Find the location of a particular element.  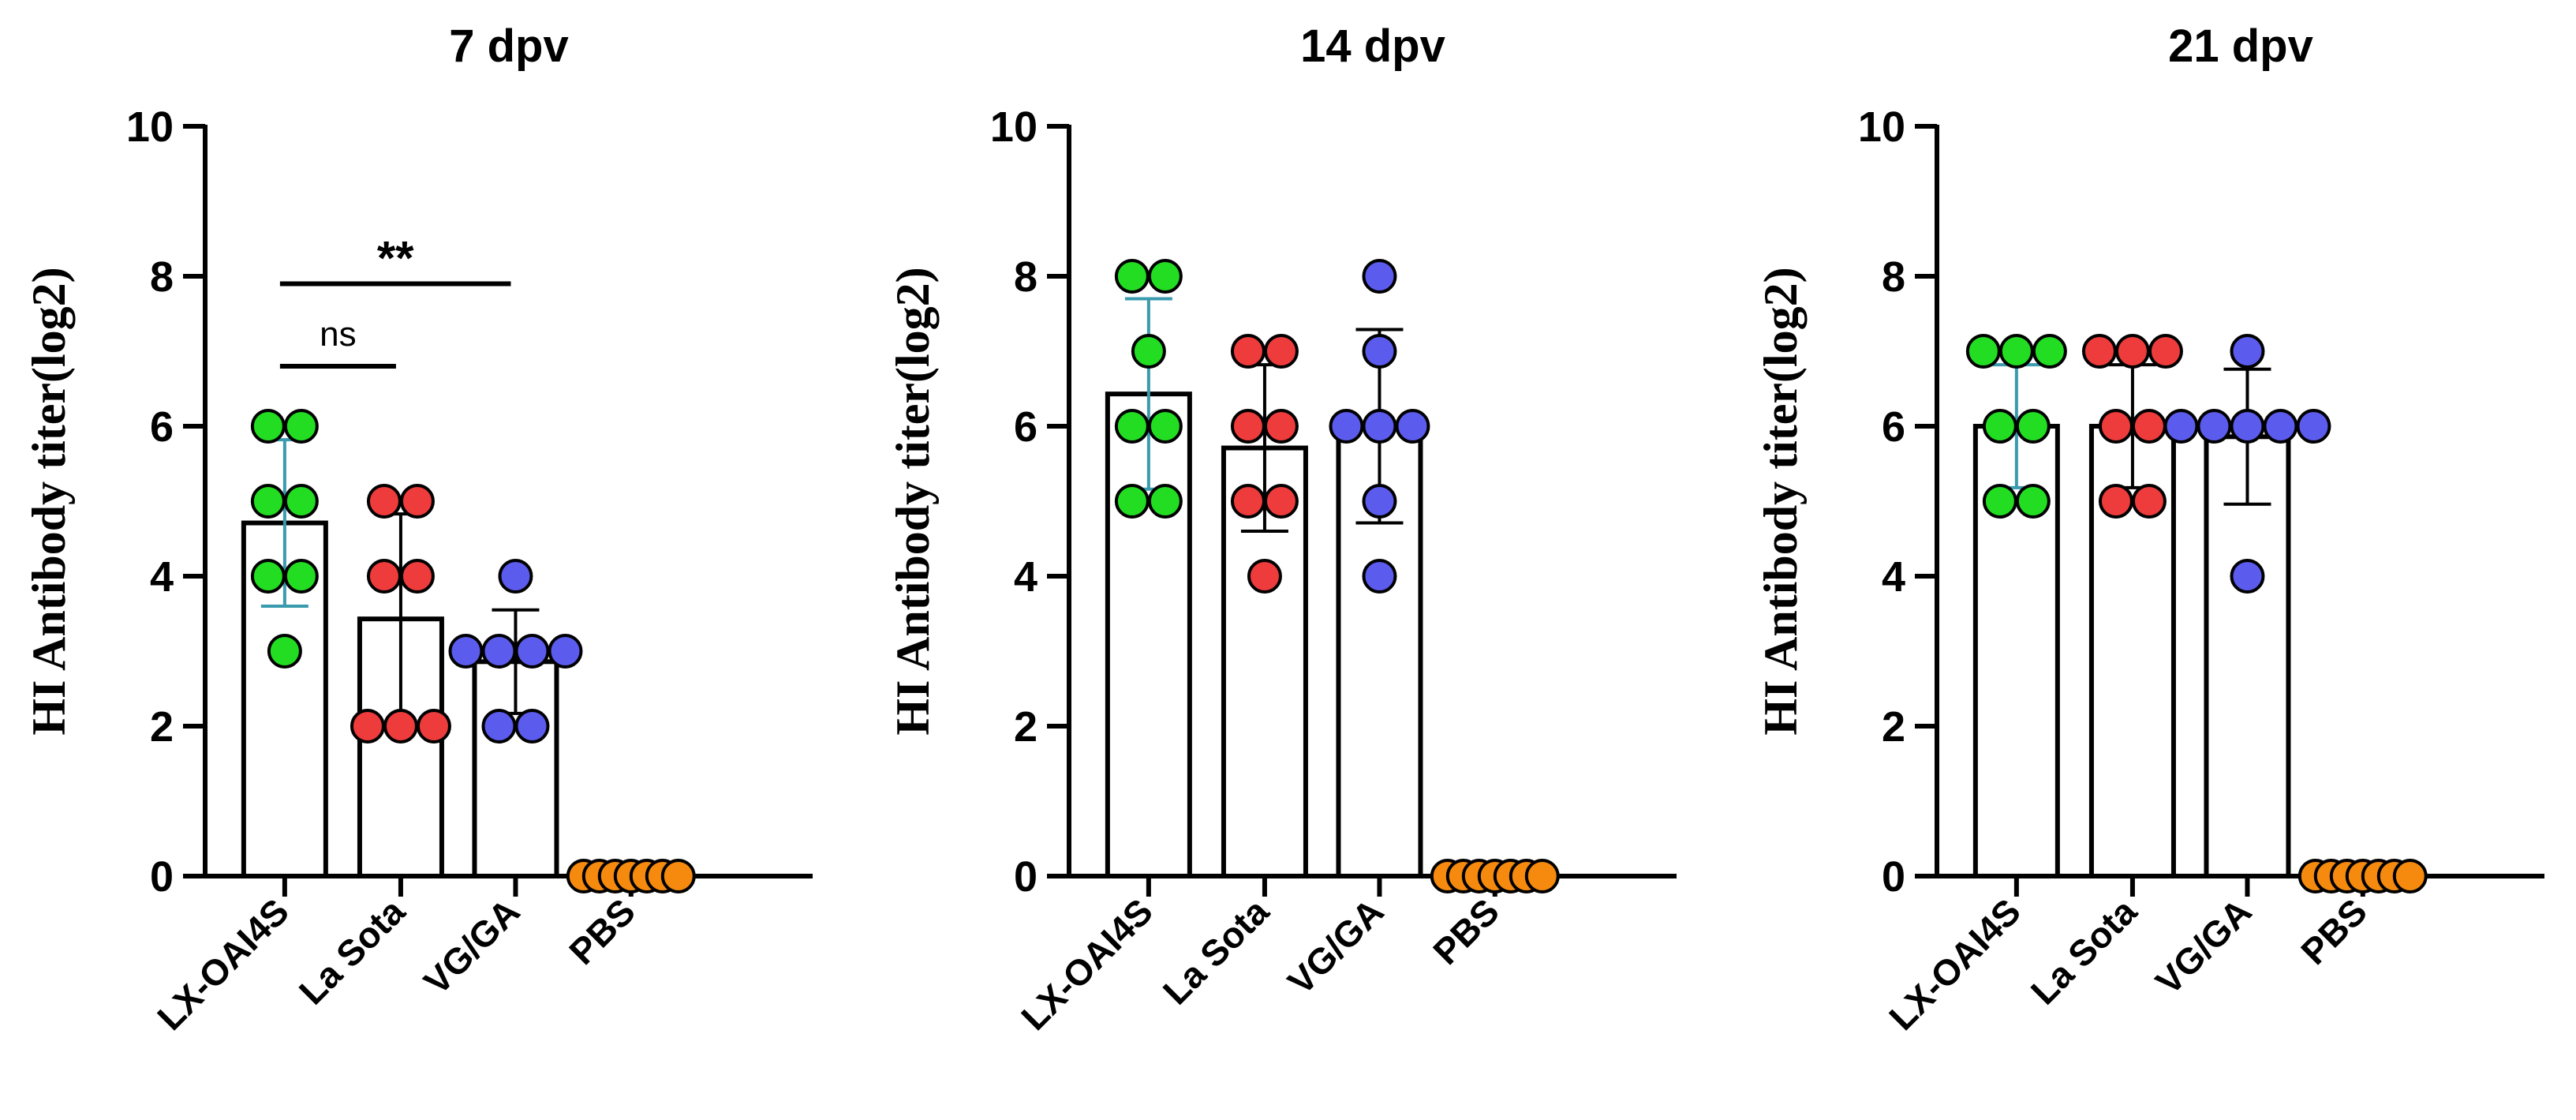

significance-label: ** is located at coordinates (395, 258).